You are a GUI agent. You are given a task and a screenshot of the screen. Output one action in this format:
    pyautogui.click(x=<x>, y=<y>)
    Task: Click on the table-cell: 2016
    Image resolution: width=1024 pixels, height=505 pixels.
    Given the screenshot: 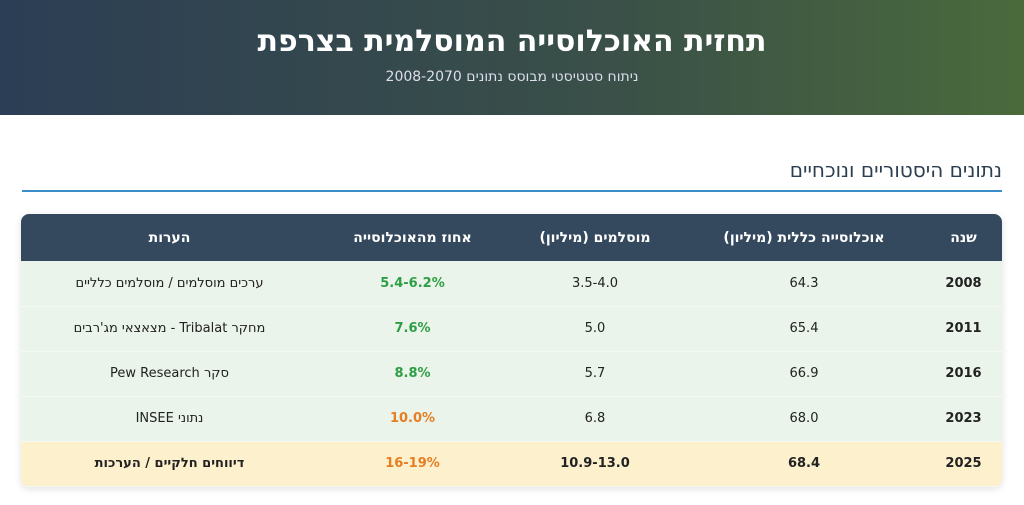 What is the action you would take?
    pyautogui.click(x=963, y=374)
    